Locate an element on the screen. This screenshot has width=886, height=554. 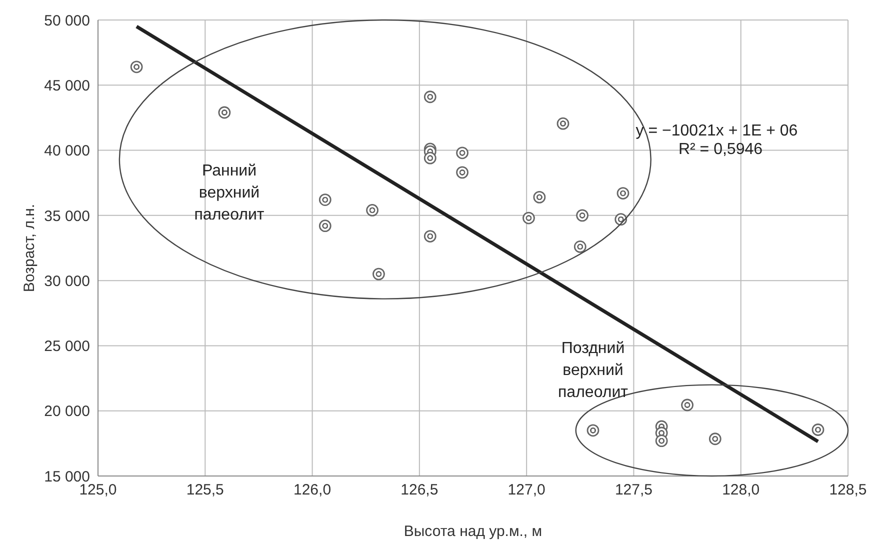
x-tick-label: 128,5 is located at coordinates (848, 490).